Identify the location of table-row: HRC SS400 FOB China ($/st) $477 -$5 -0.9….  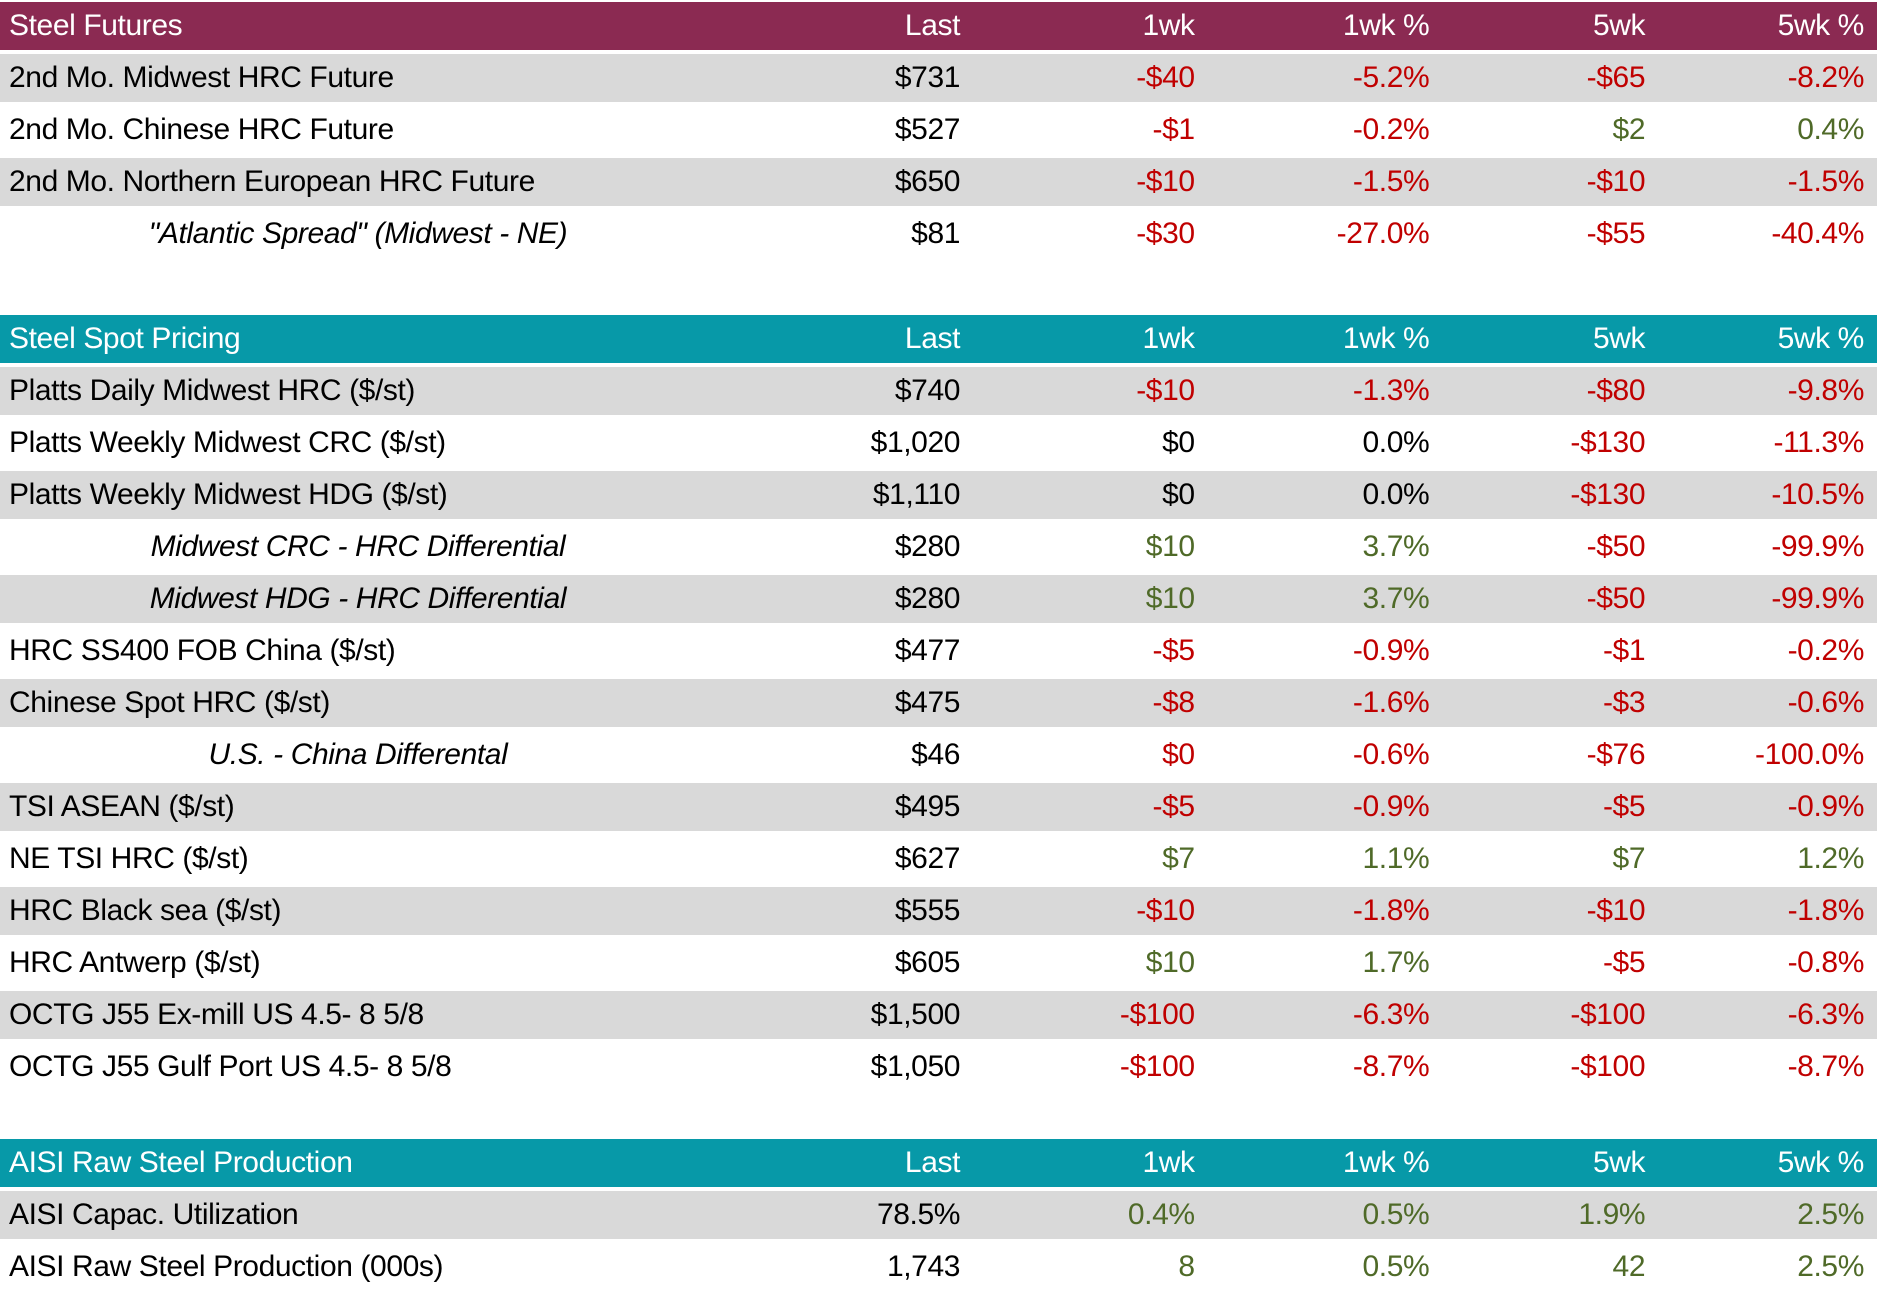
(938, 653).